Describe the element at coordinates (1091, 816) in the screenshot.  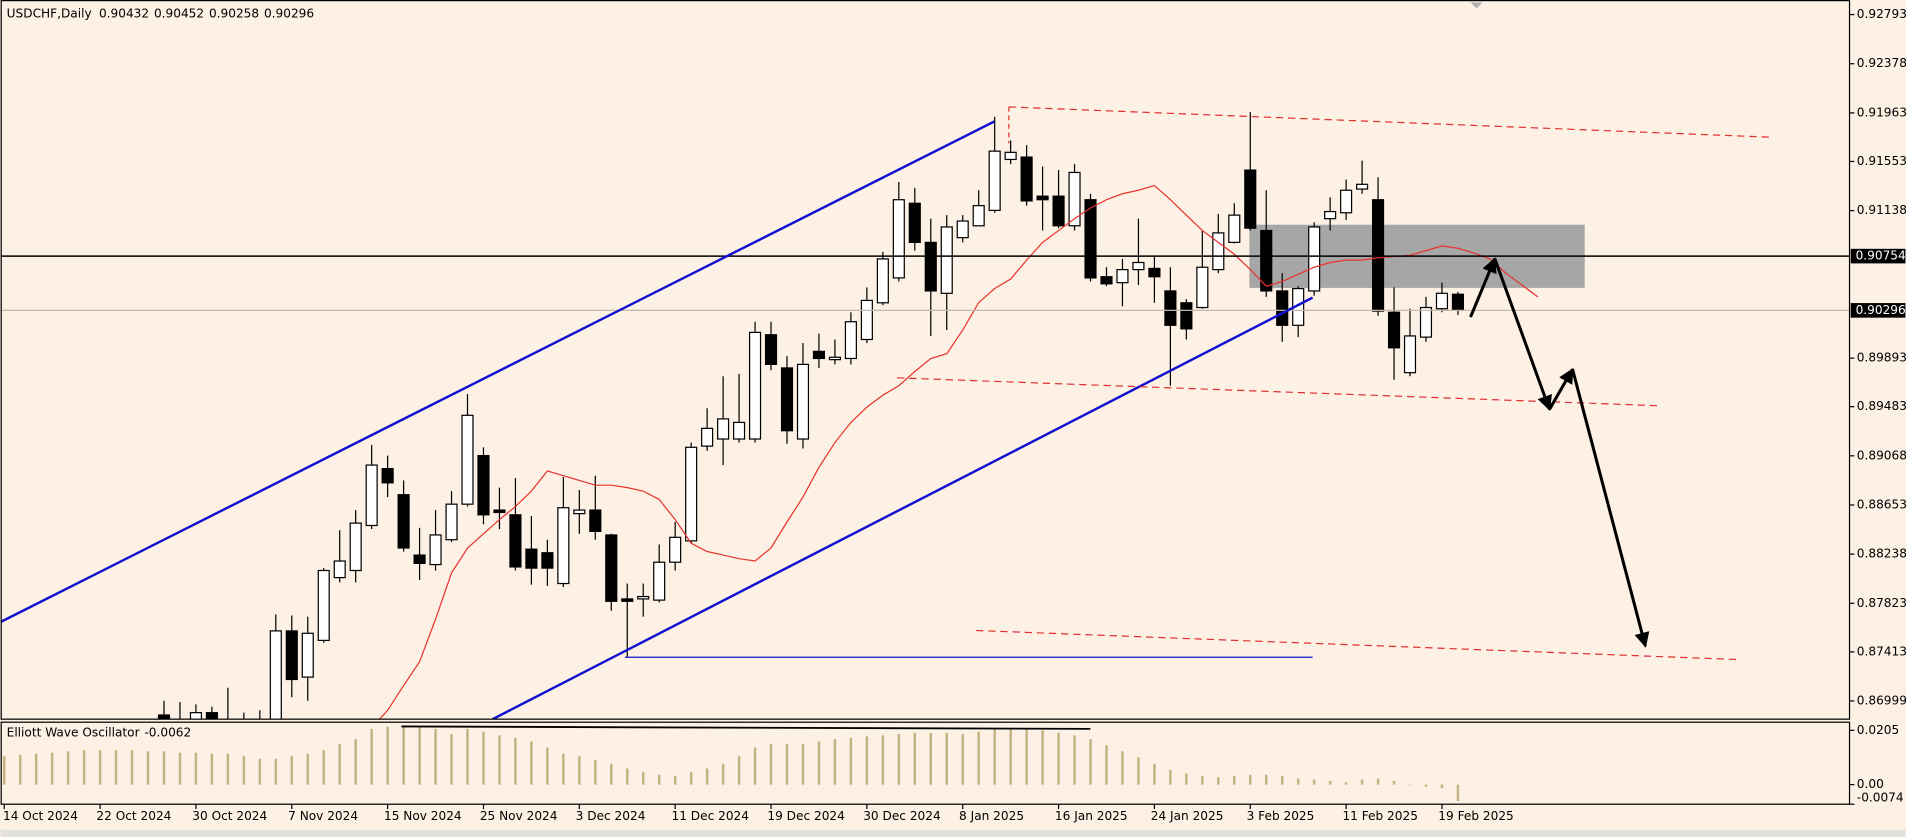
I see `x-tick-label: 16 Jan 2025` at that location.